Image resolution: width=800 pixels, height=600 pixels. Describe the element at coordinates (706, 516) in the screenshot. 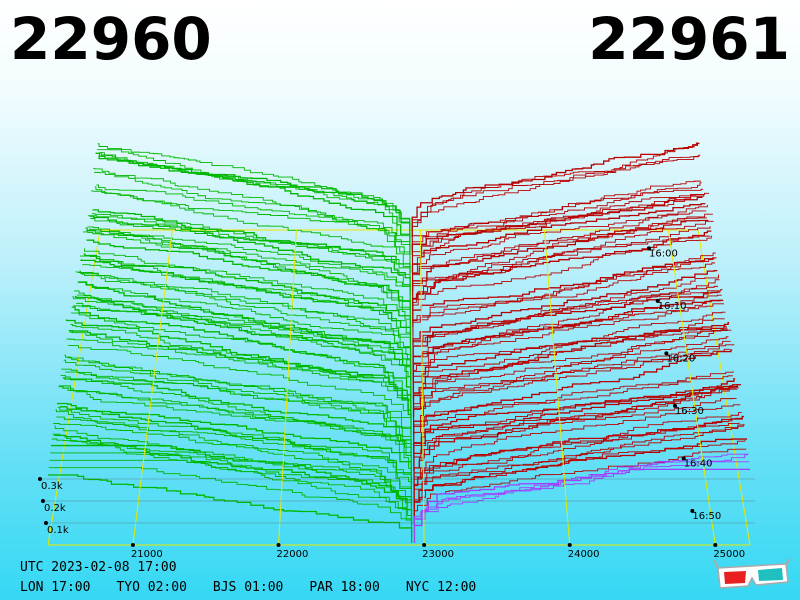

I see `time-tick-label: 16:50` at that location.